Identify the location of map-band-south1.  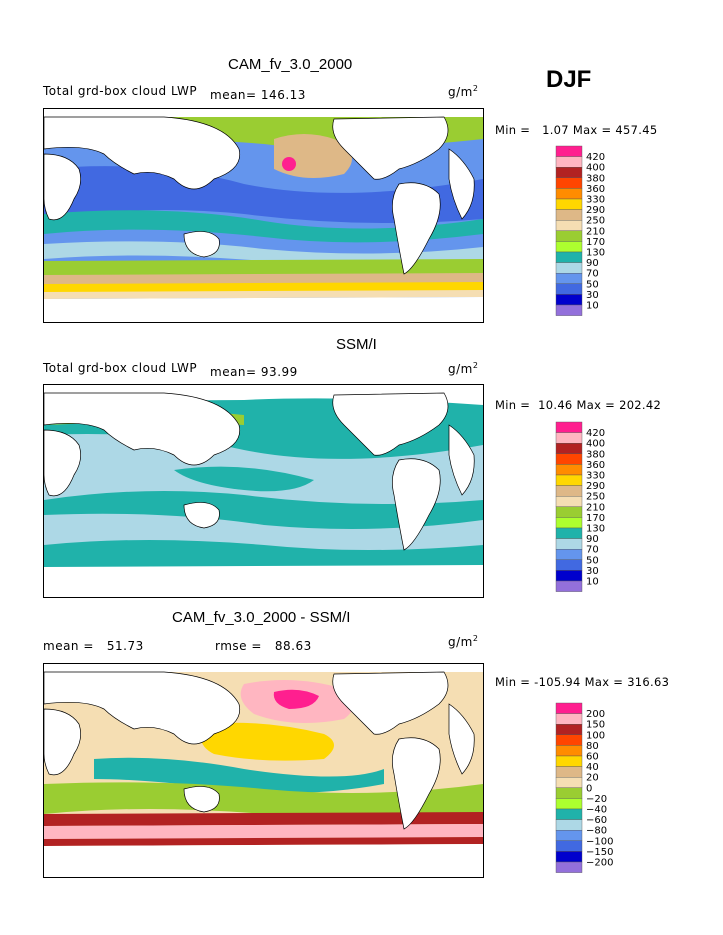
(263, 268).